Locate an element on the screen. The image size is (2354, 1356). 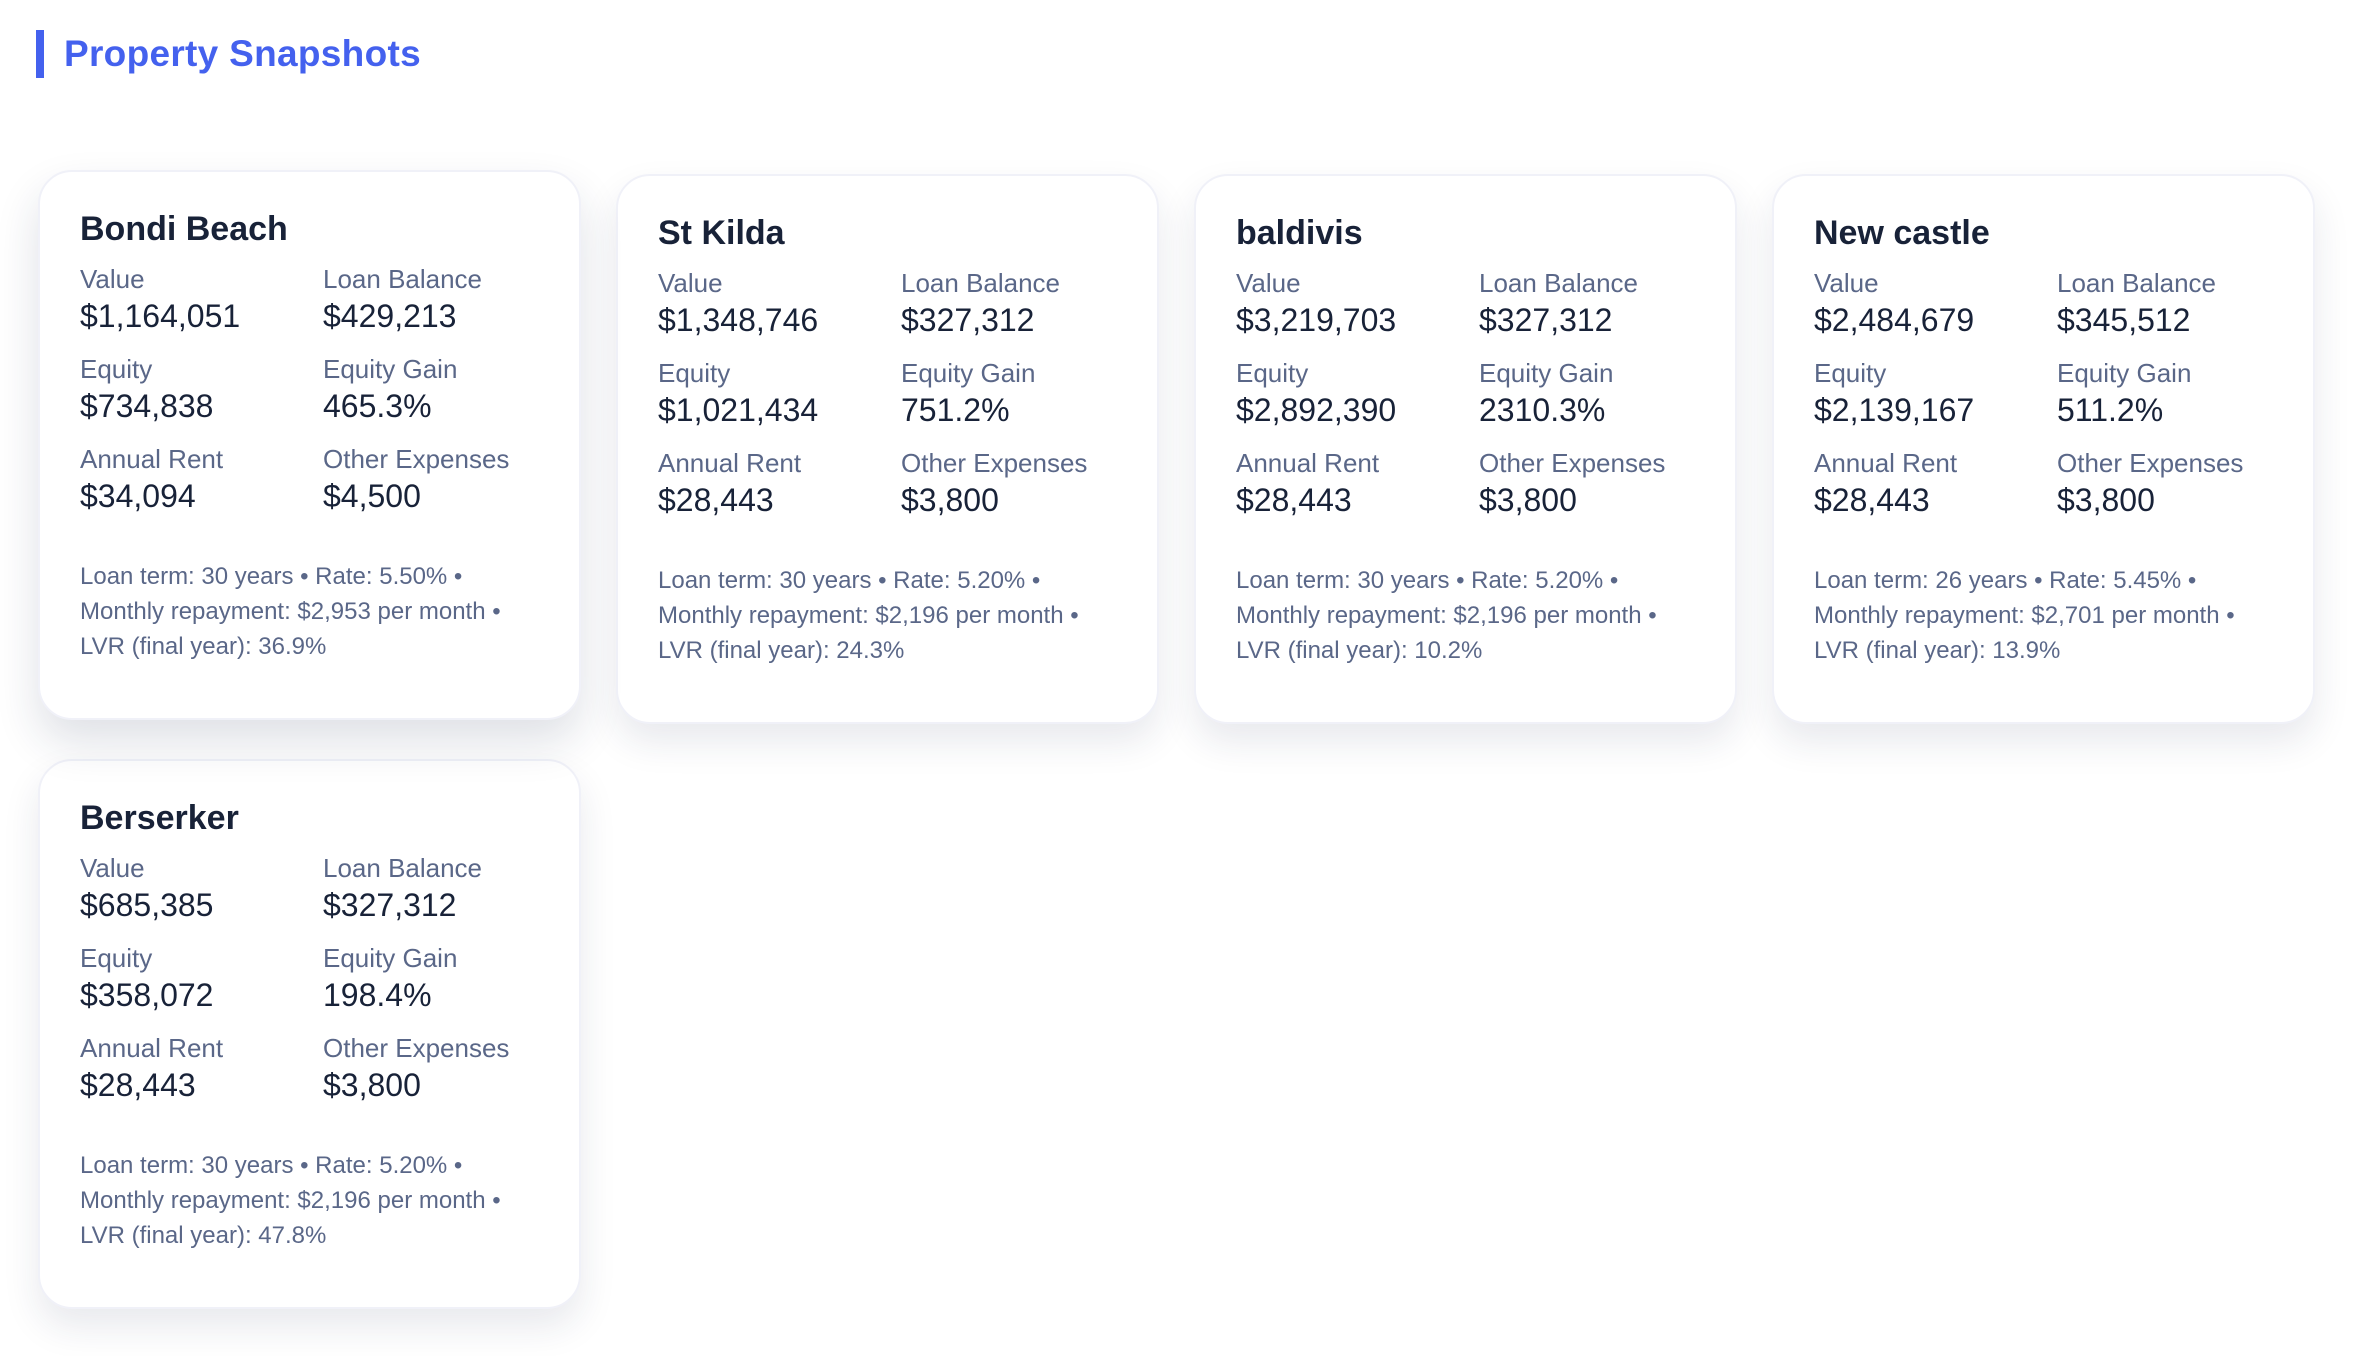
stat-amount: $1,021,434 is located at coordinates (738, 410).